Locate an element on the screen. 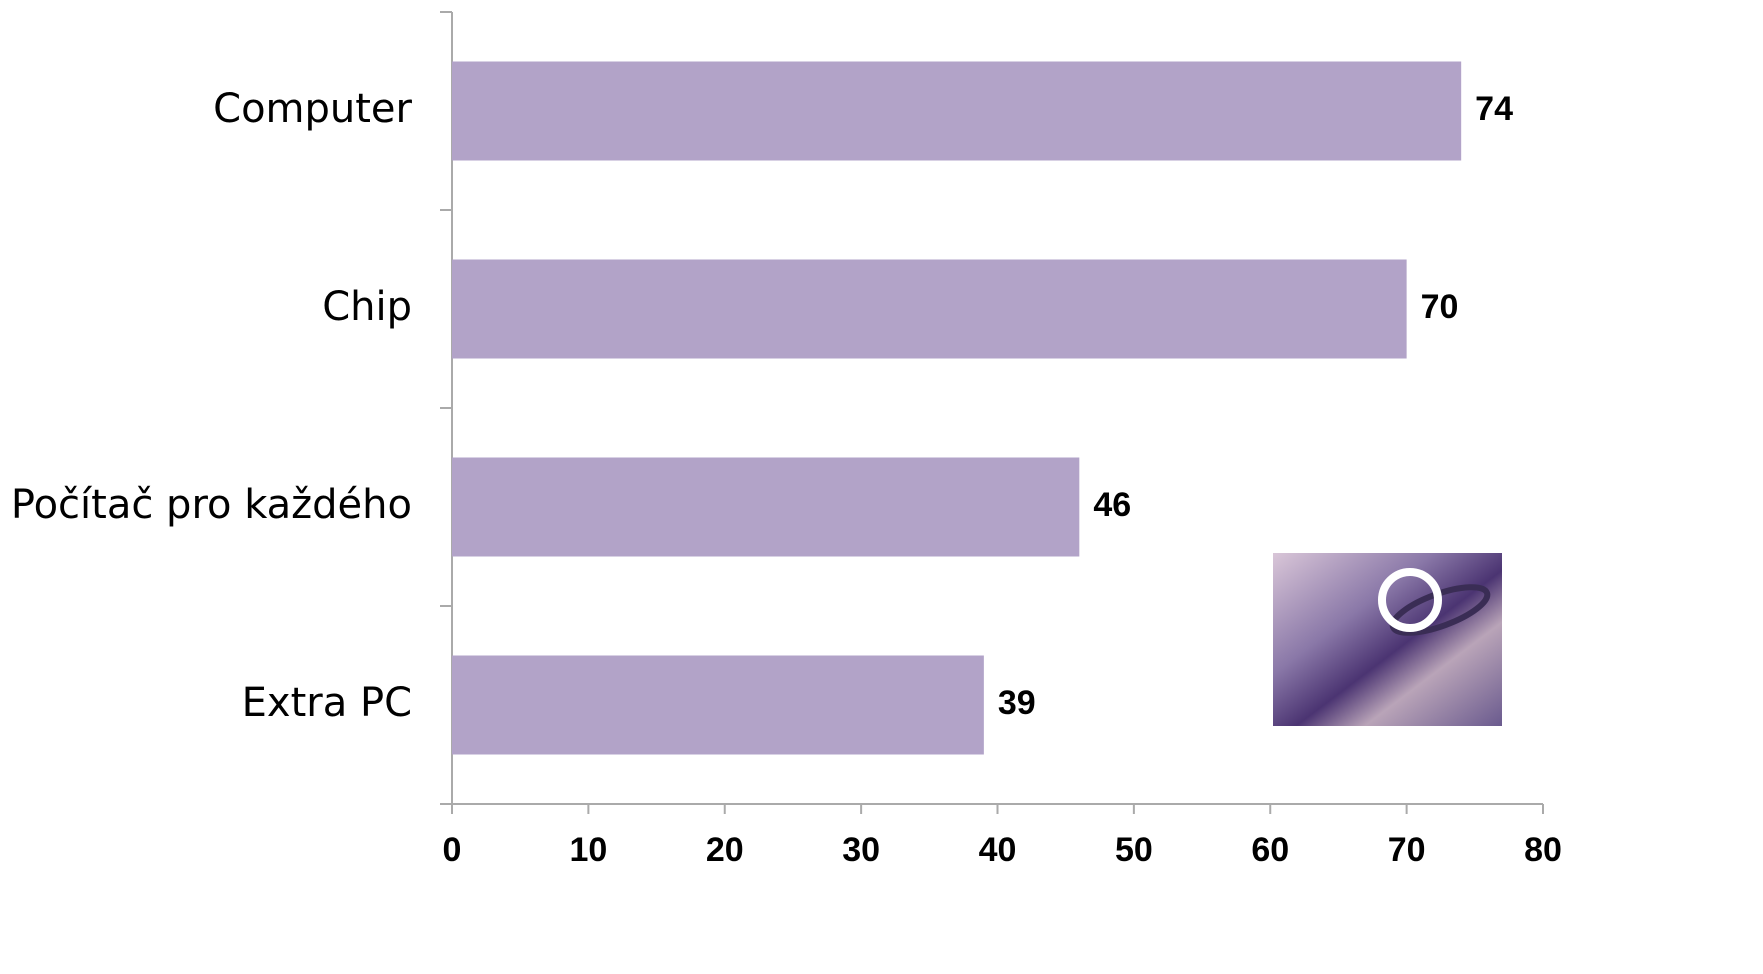 This screenshot has height=974, width=1763. data-label: 74 is located at coordinates (1494, 109).